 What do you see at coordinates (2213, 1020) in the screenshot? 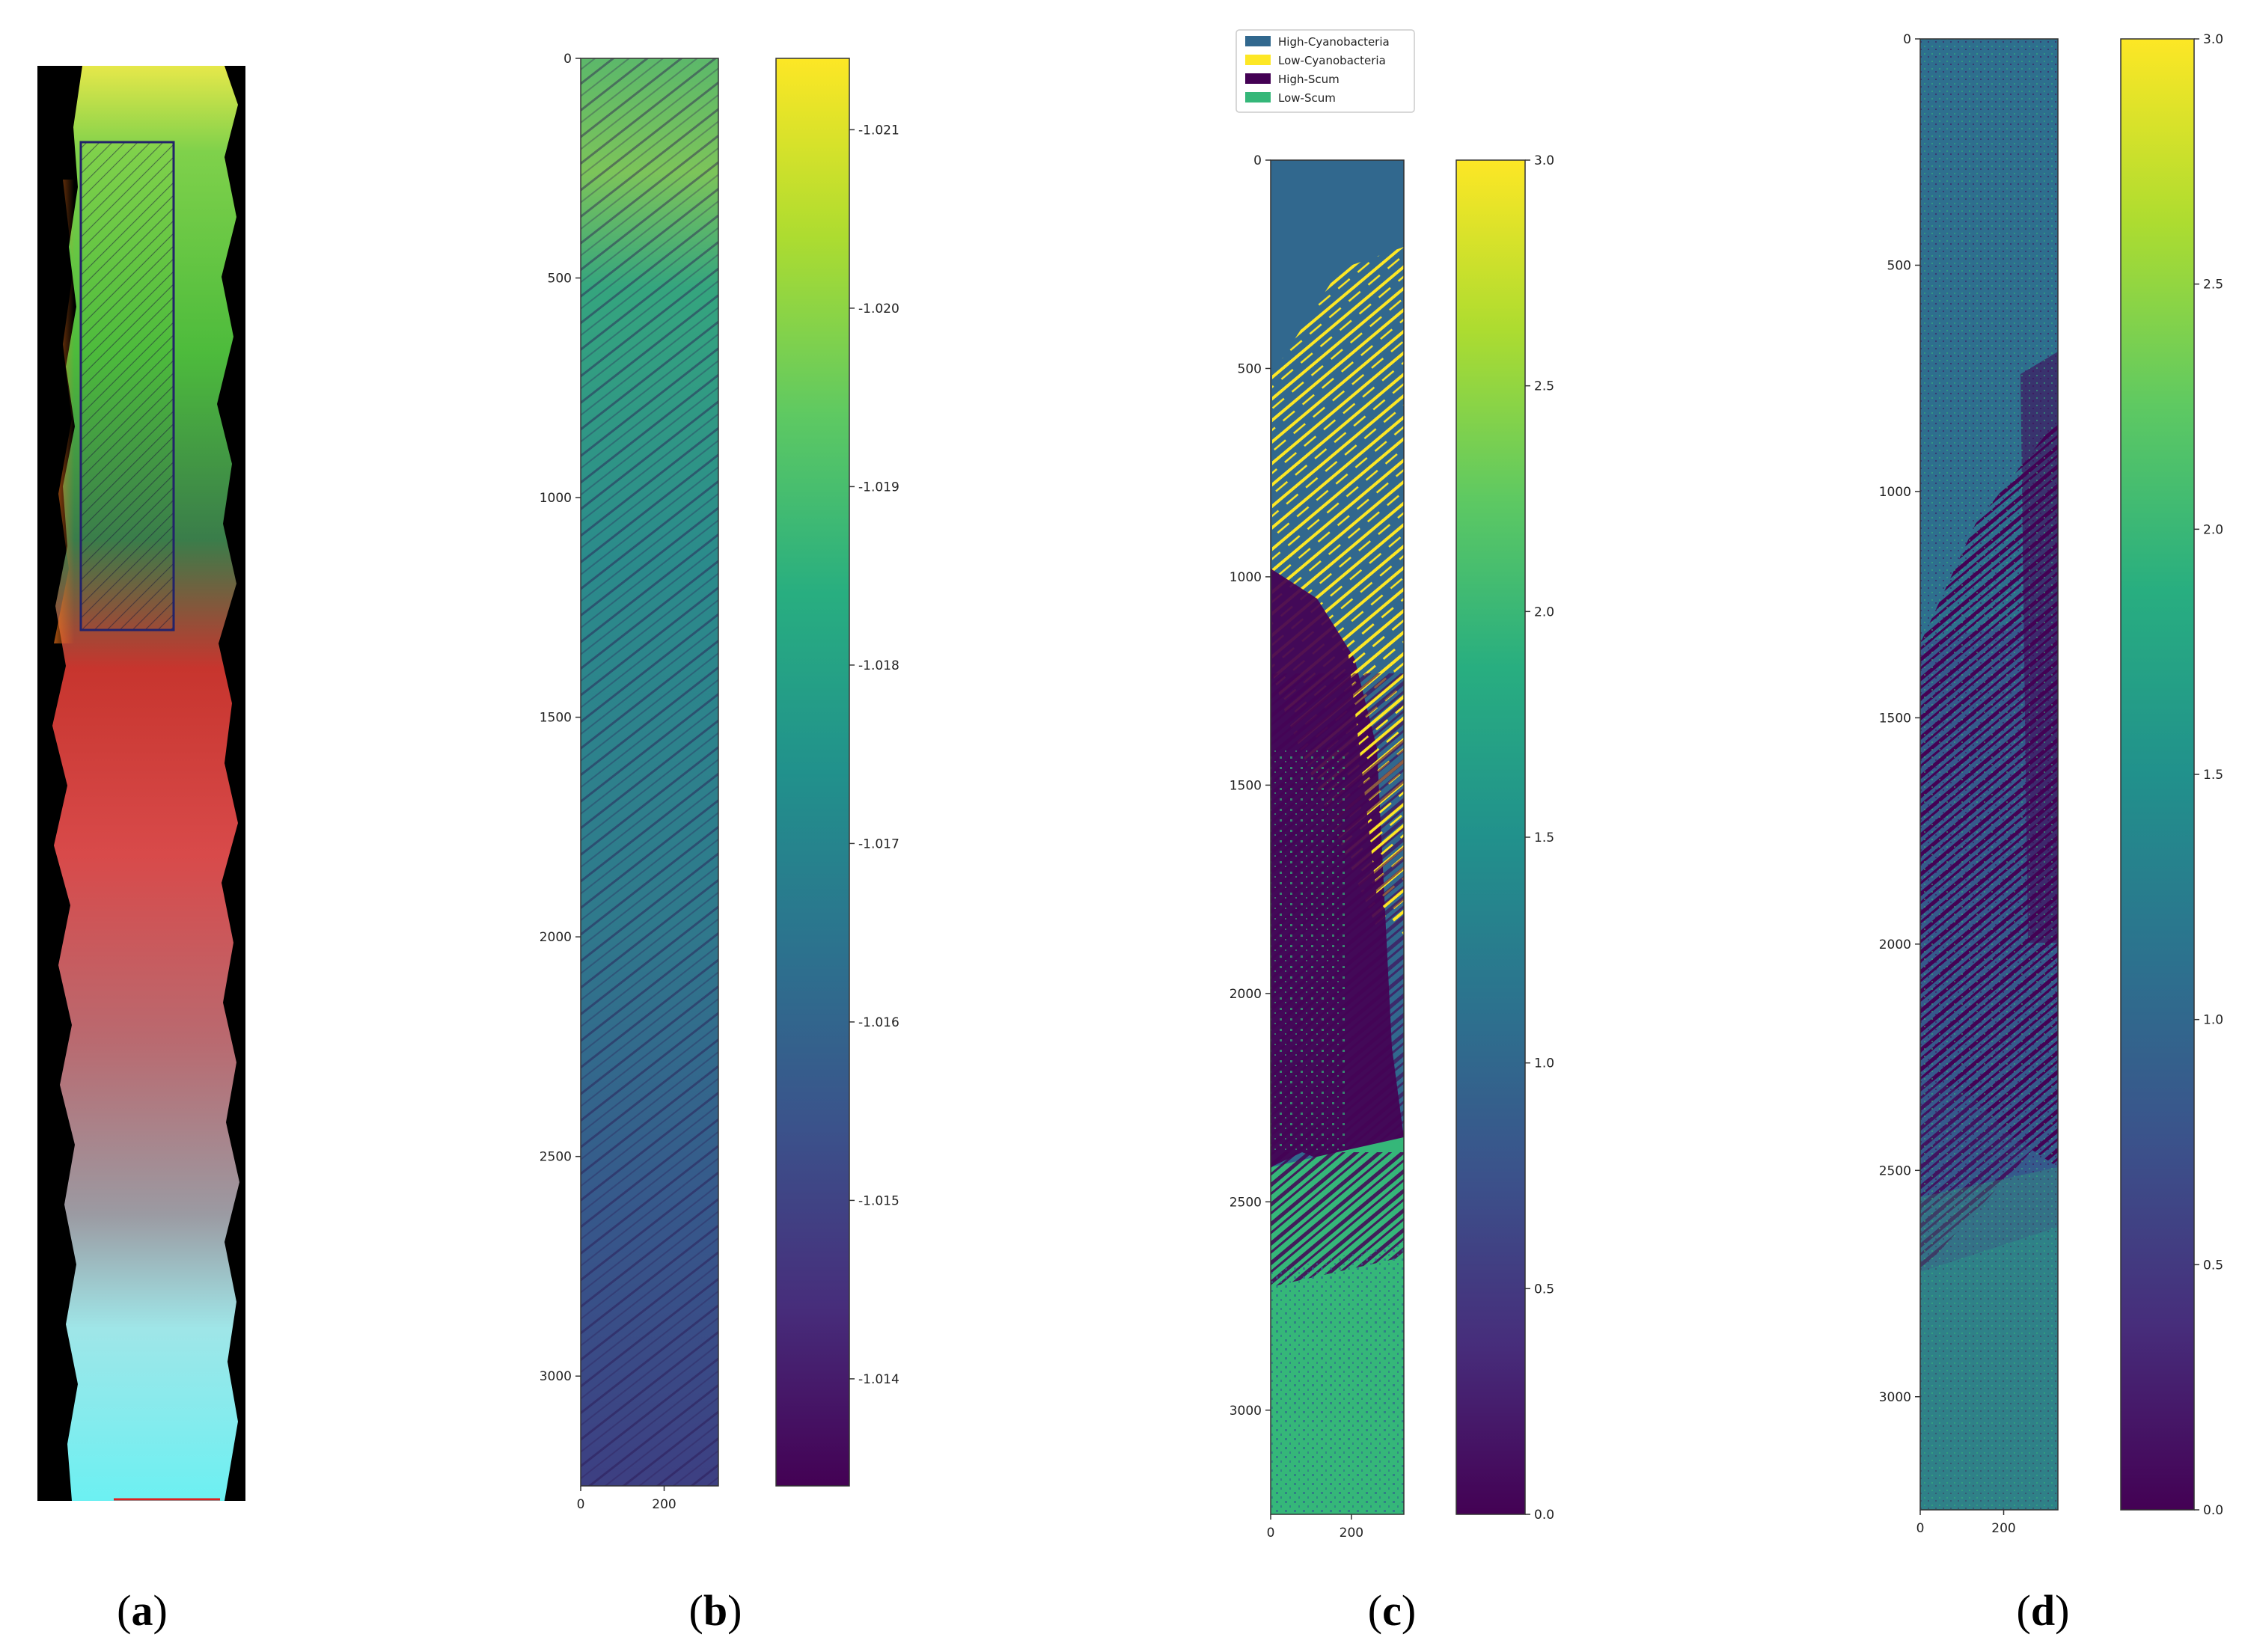
I see `panel-d-colorbar-tick-label: 1.0` at bounding box center [2213, 1020].